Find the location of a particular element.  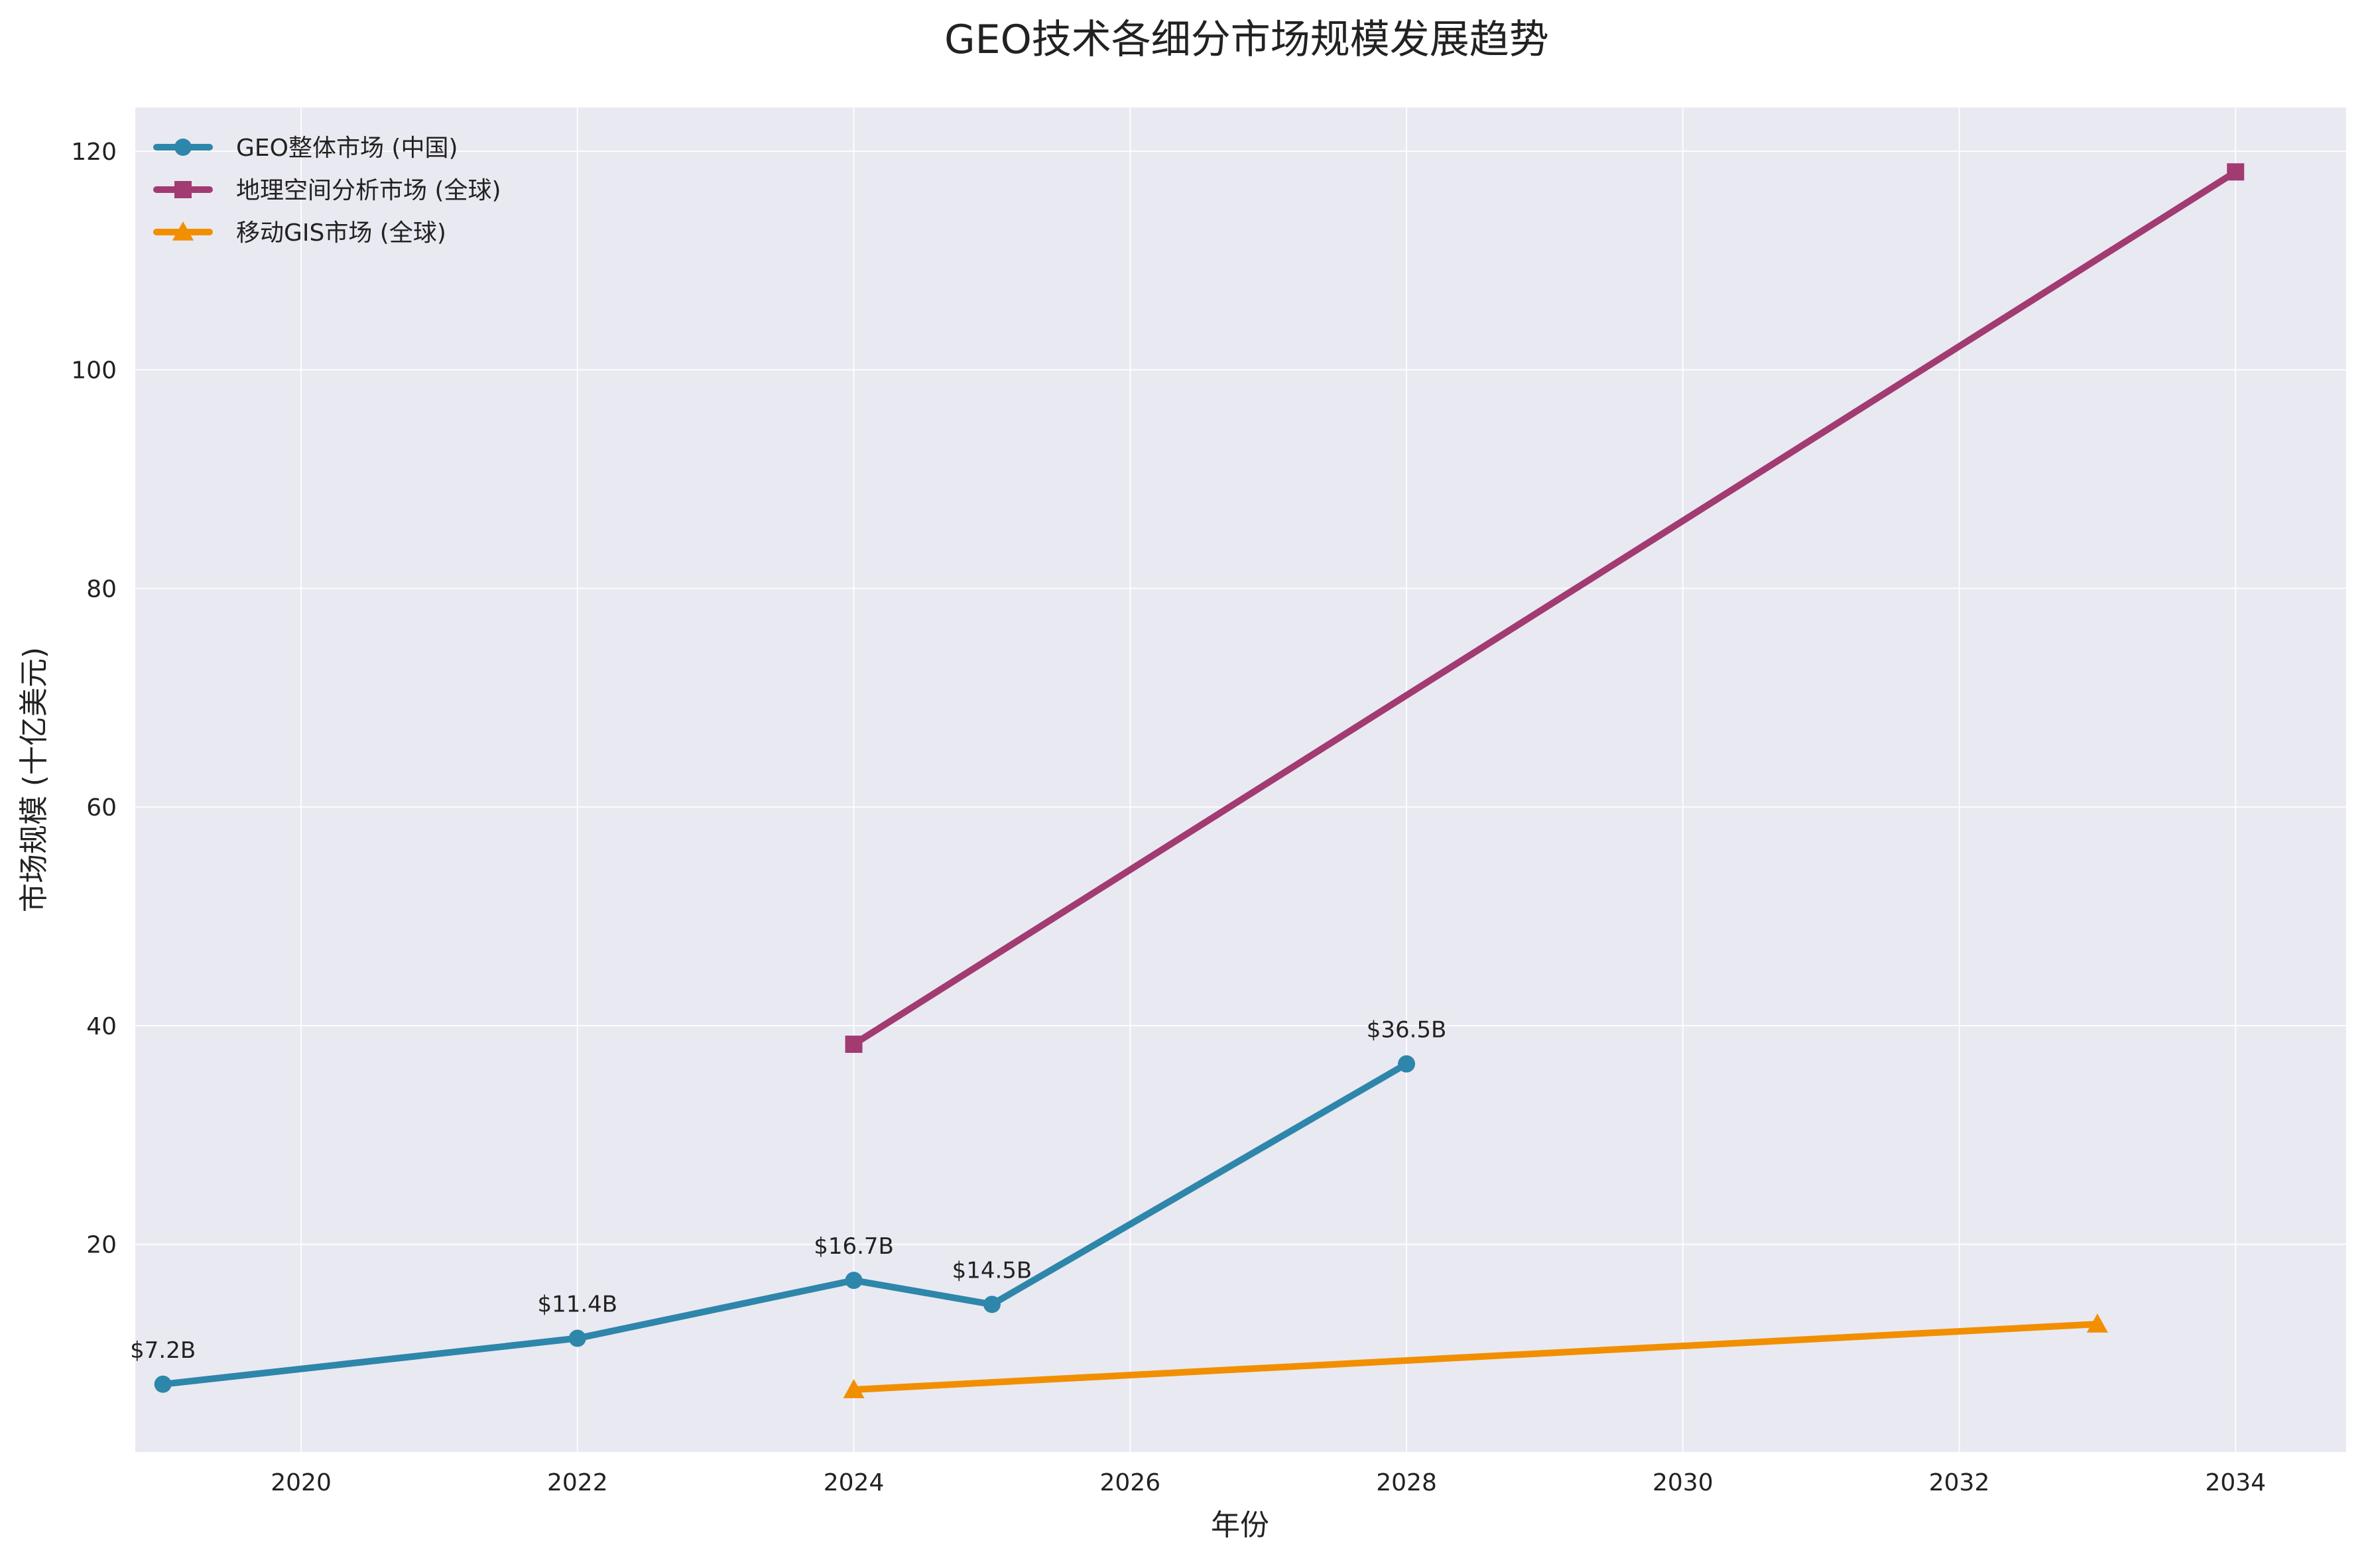

data-label: $14.5B is located at coordinates (992, 1270).